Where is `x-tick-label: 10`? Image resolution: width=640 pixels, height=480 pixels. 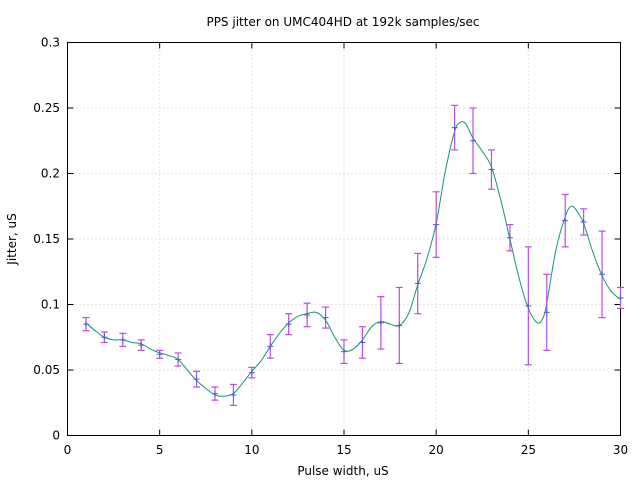
x-tick-label: 10 is located at coordinates (251, 450).